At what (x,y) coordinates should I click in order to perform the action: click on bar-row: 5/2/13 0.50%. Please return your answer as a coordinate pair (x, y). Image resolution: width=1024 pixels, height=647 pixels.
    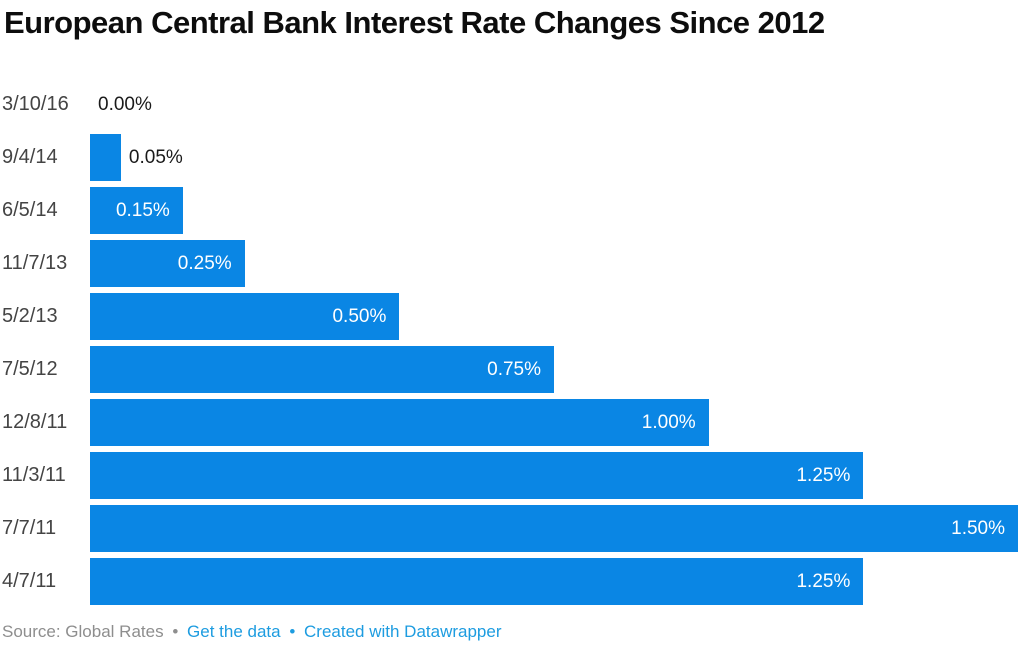
    Looking at the image, I should click on (509, 316).